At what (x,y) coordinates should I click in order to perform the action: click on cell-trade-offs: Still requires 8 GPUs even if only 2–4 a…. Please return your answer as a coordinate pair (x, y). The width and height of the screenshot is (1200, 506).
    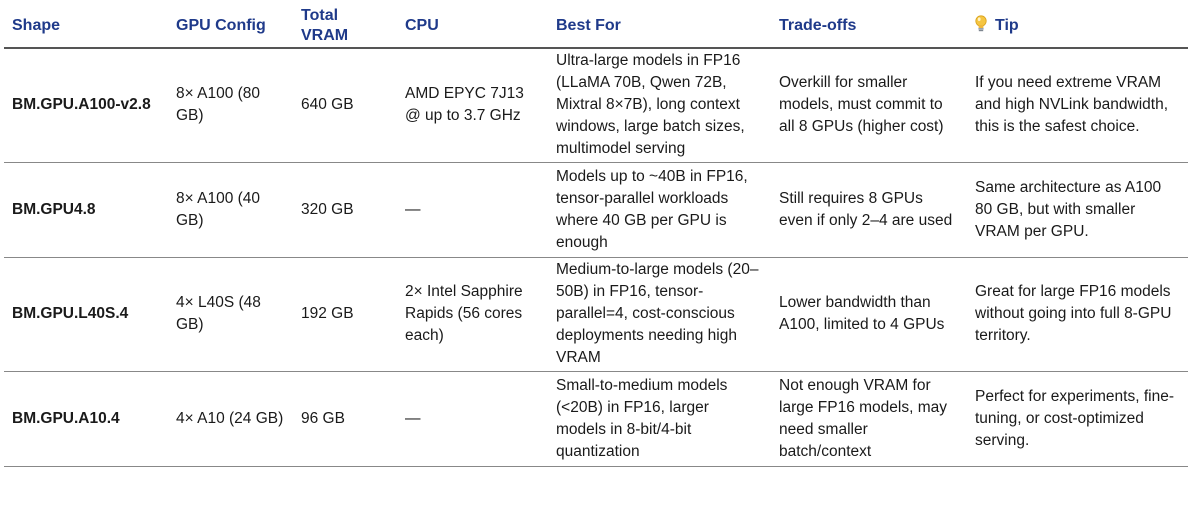
    Looking at the image, I should click on (869, 210).